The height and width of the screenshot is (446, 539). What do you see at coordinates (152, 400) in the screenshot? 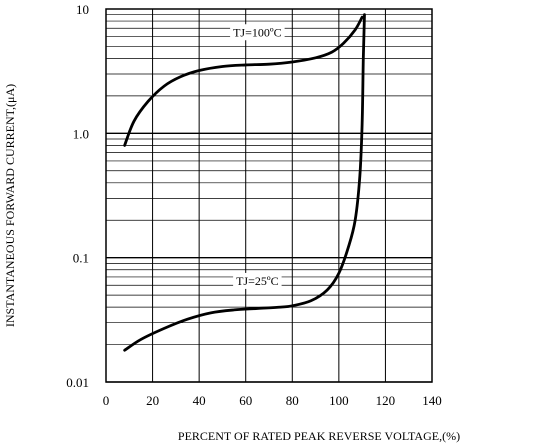
I see `x-tick-label: 20` at bounding box center [152, 400].